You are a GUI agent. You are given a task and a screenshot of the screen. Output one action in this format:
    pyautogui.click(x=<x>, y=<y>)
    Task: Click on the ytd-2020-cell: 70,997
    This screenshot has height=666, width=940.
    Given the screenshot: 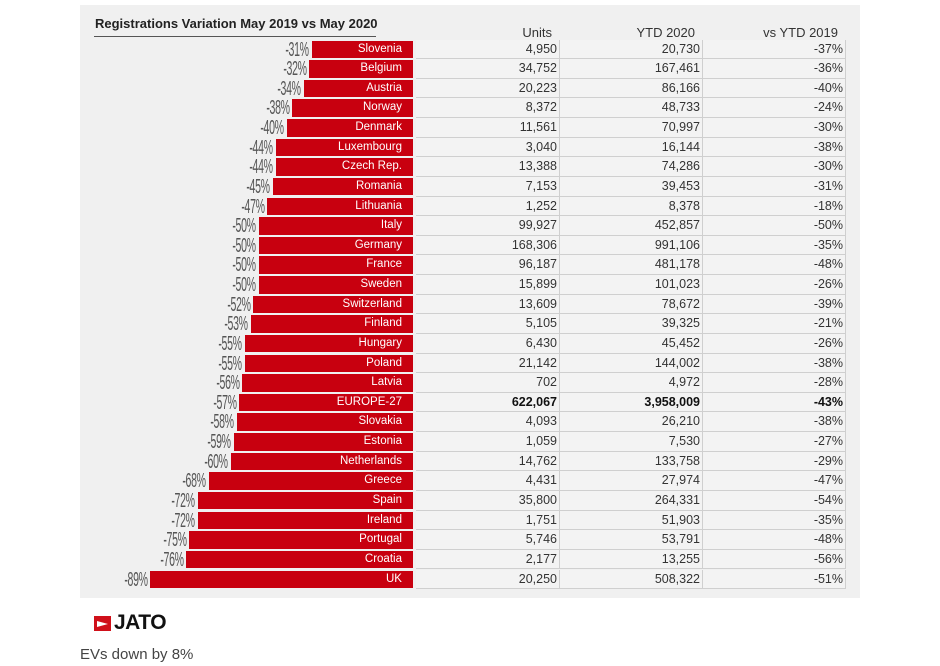 What is the action you would take?
    pyautogui.click(x=631, y=128)
    